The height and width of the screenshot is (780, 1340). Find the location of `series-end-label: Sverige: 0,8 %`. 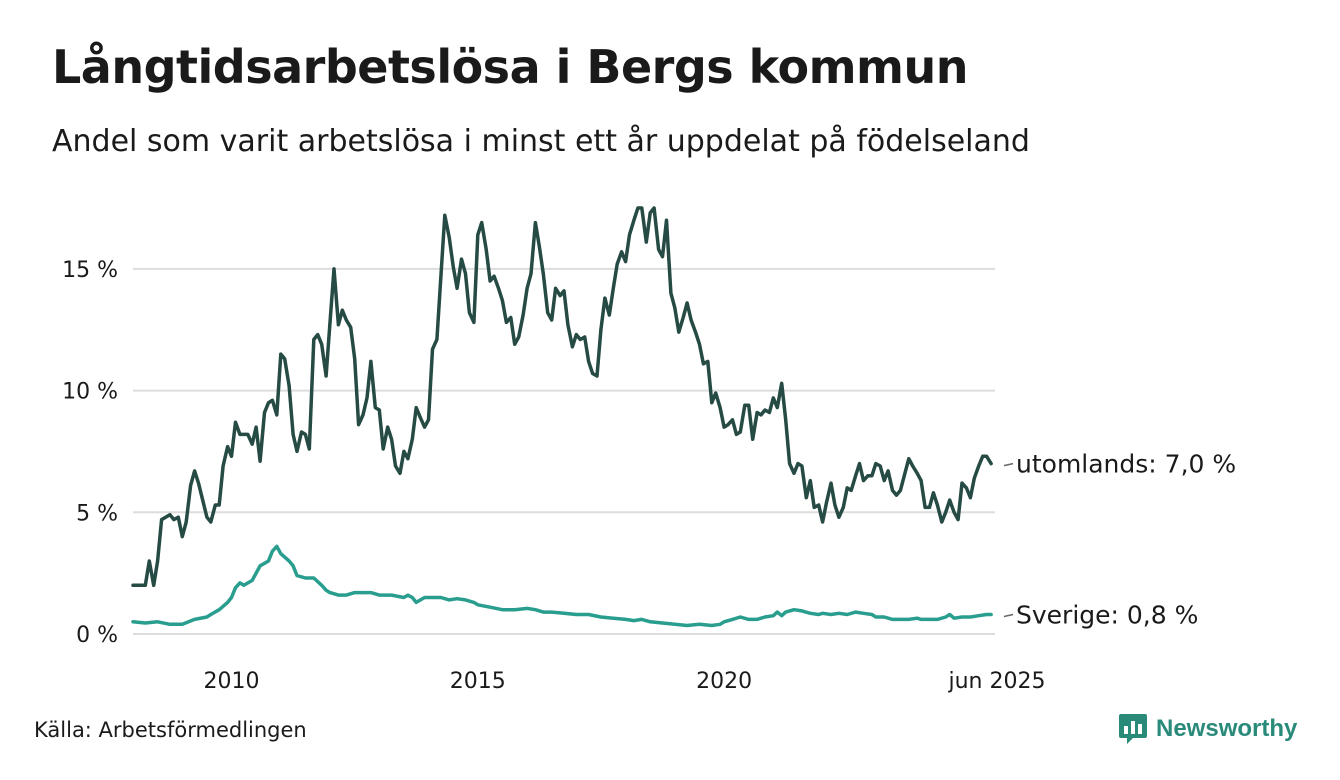

series-end-label: Sverige: 0,8 % is located at coordinates (1107, 615).